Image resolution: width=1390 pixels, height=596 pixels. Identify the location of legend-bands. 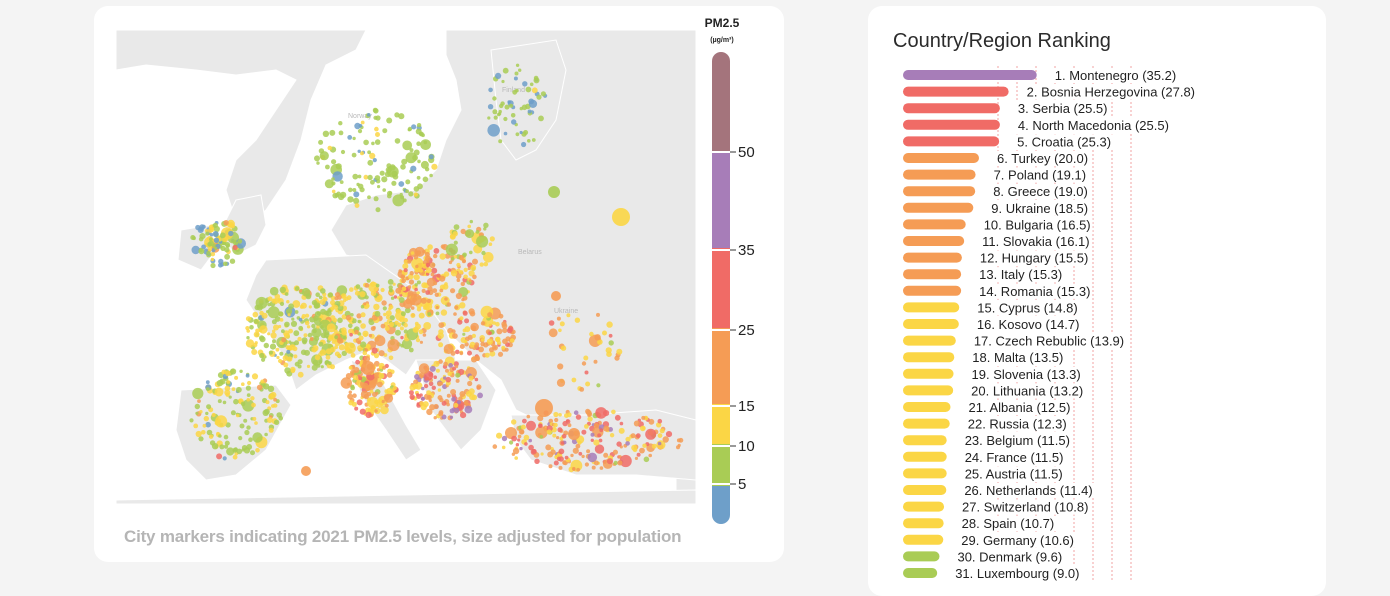
(721, 288).